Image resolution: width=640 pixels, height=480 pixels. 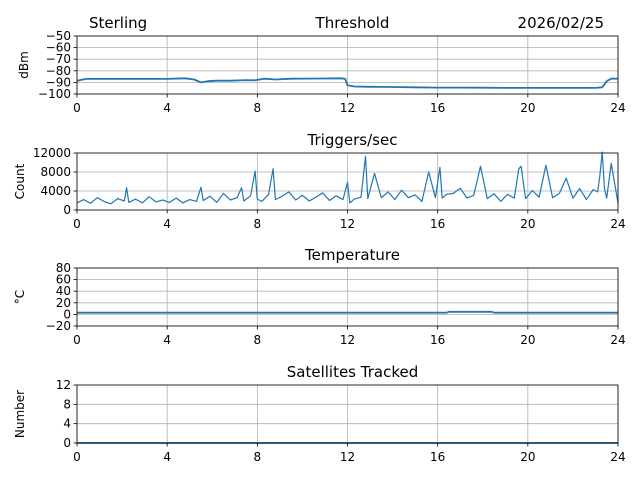 What do you see at coordinates (258, 108) in the screenshot?
I see `threshold-x-tick-label: 8` at bounding box center [258, 108].